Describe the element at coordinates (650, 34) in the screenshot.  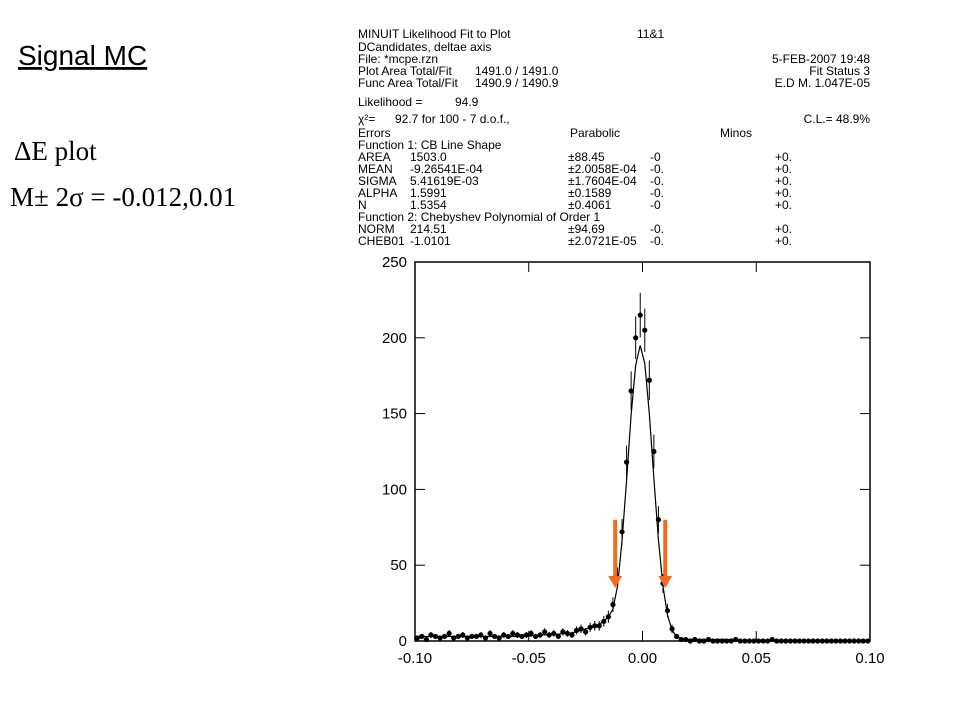
I see `fit-text: 11&1` at that location.